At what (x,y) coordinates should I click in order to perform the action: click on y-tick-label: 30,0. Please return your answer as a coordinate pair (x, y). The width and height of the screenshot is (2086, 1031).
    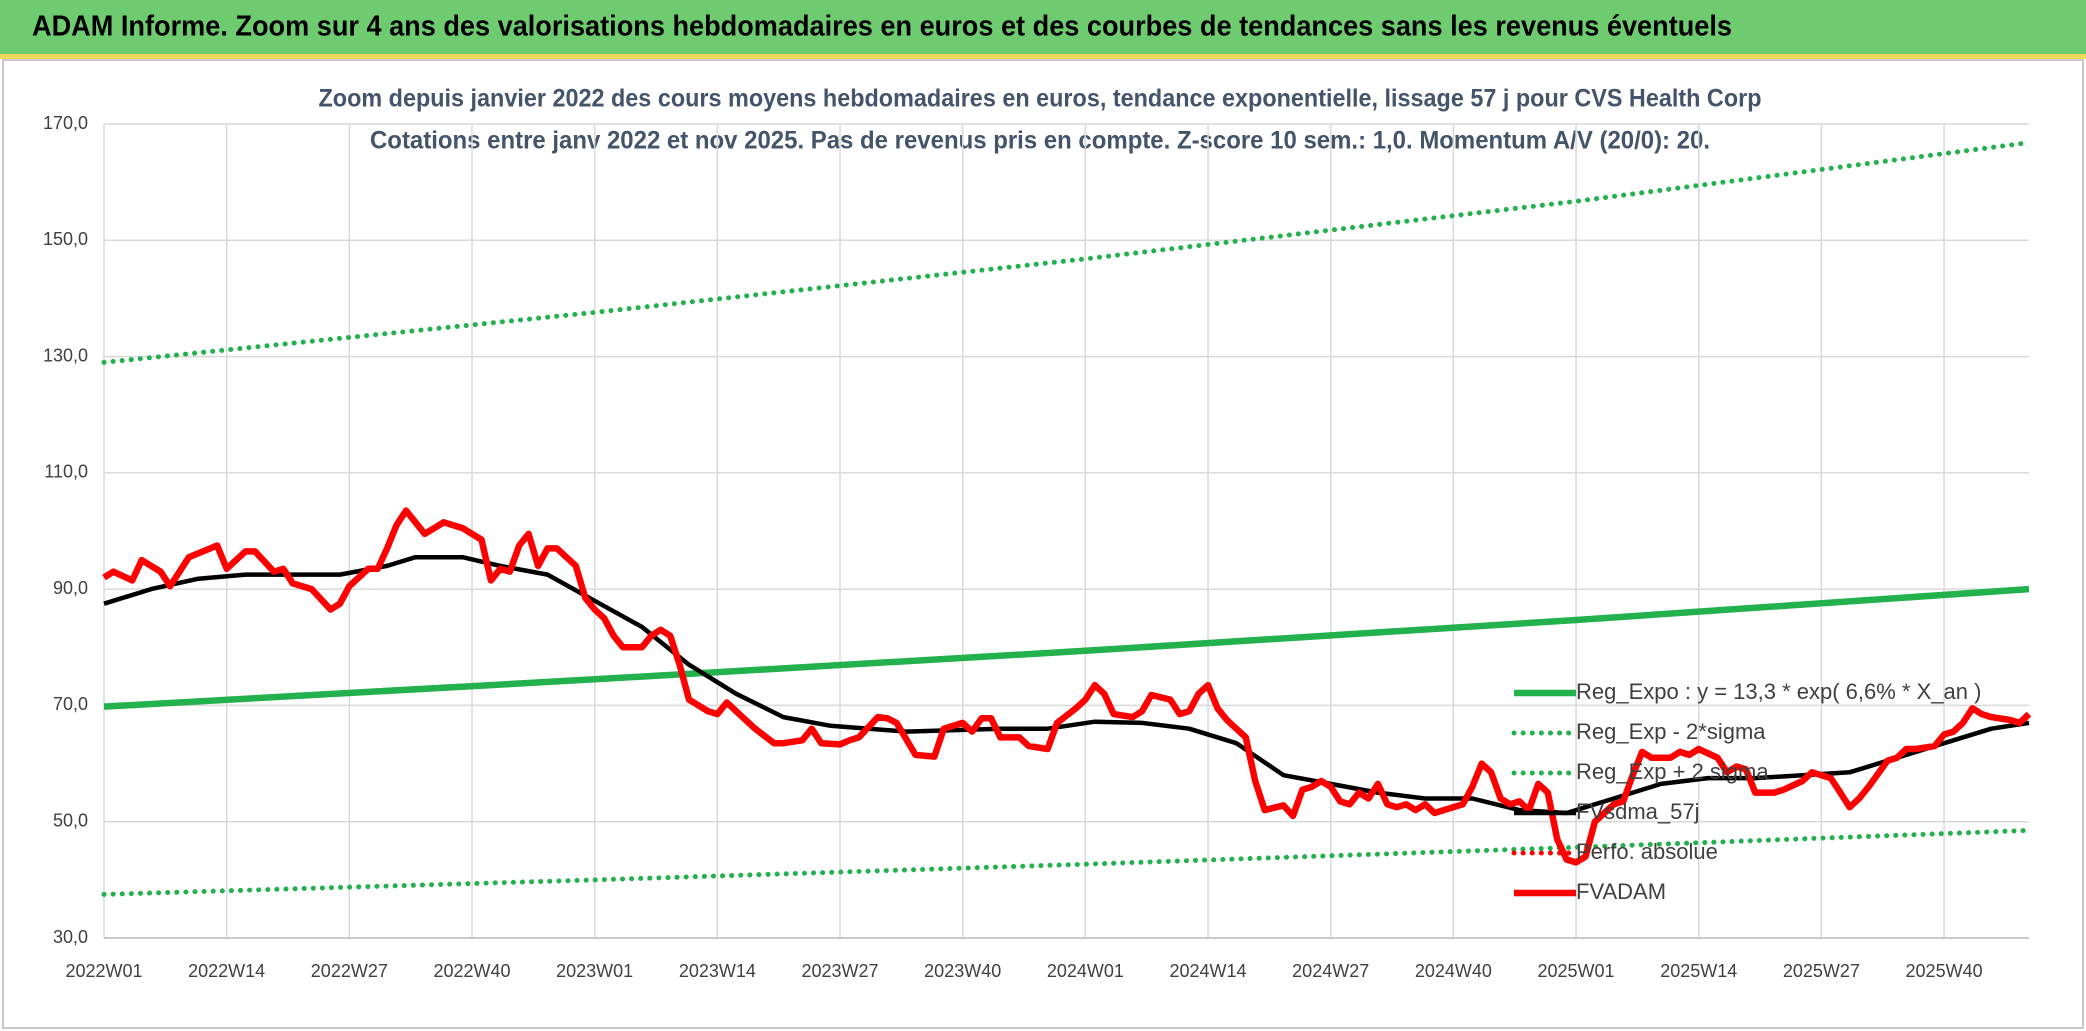
    Looking at the image, I should click on (70, 937).